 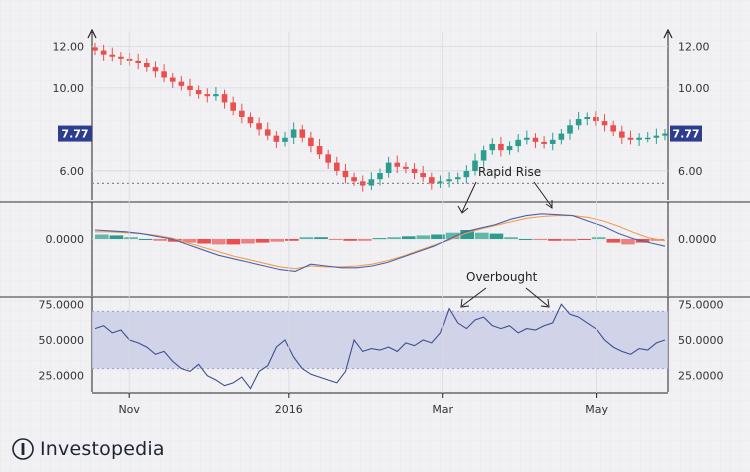 I want to click on rsi-tick-right: 50.0000, so click(x=701, y=340).